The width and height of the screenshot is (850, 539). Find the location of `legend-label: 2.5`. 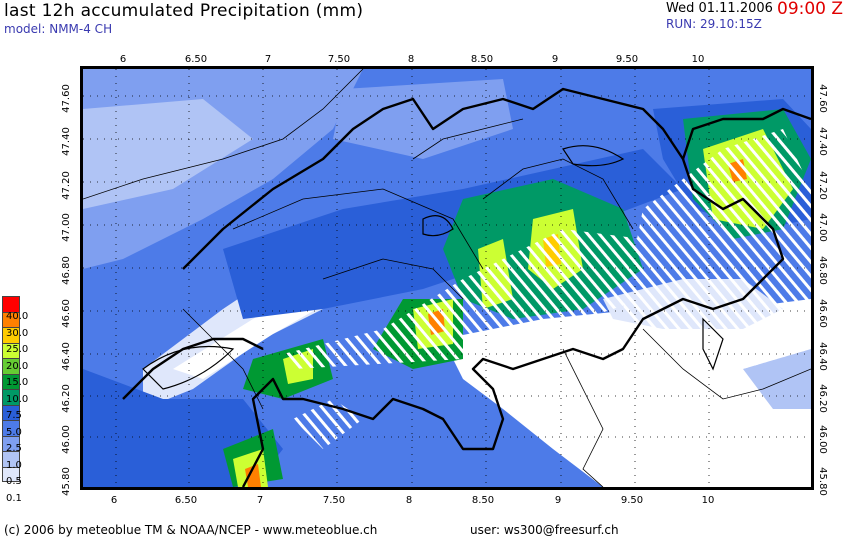

legend-label: 2.5 is located at coordinates (14, 448).